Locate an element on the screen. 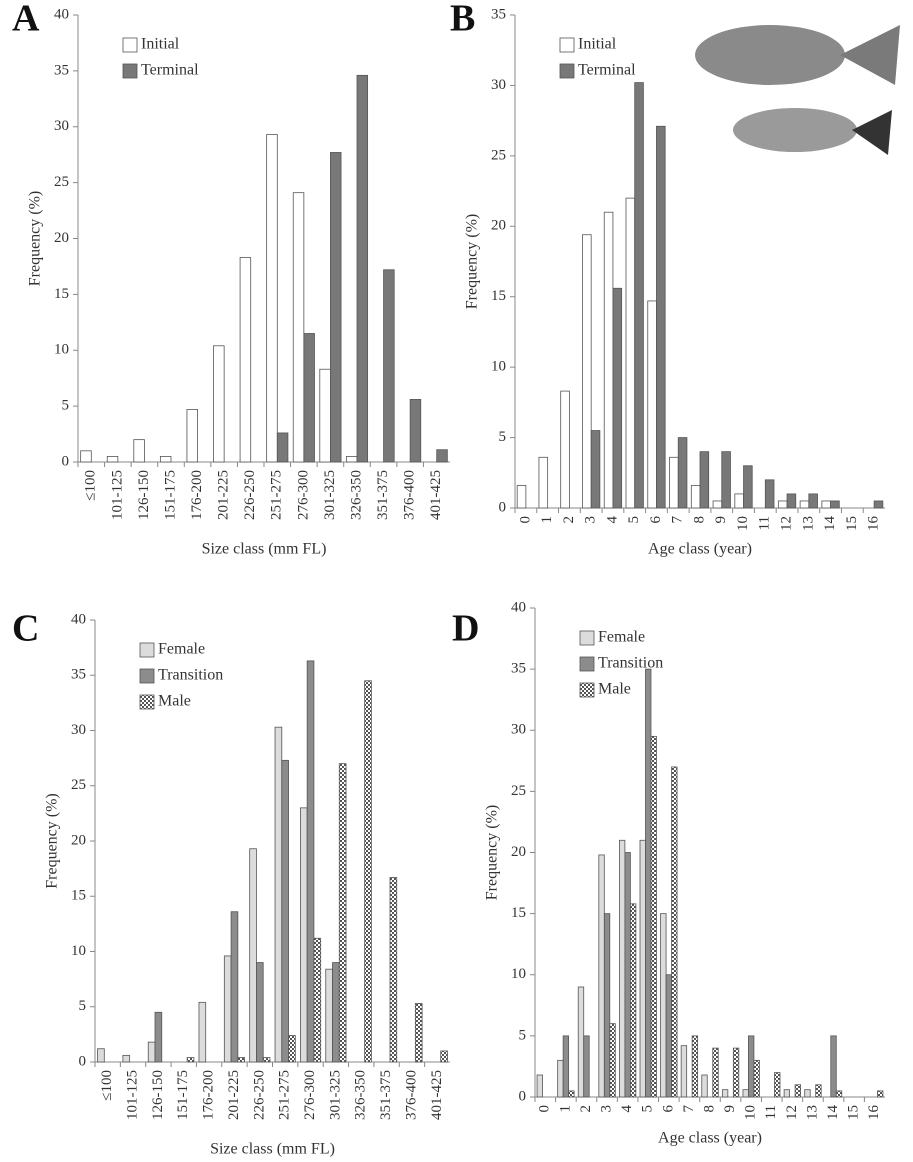 This screenshot has height=1162, width=913. legend-label: Terminal is located at coordinates (607, 70).